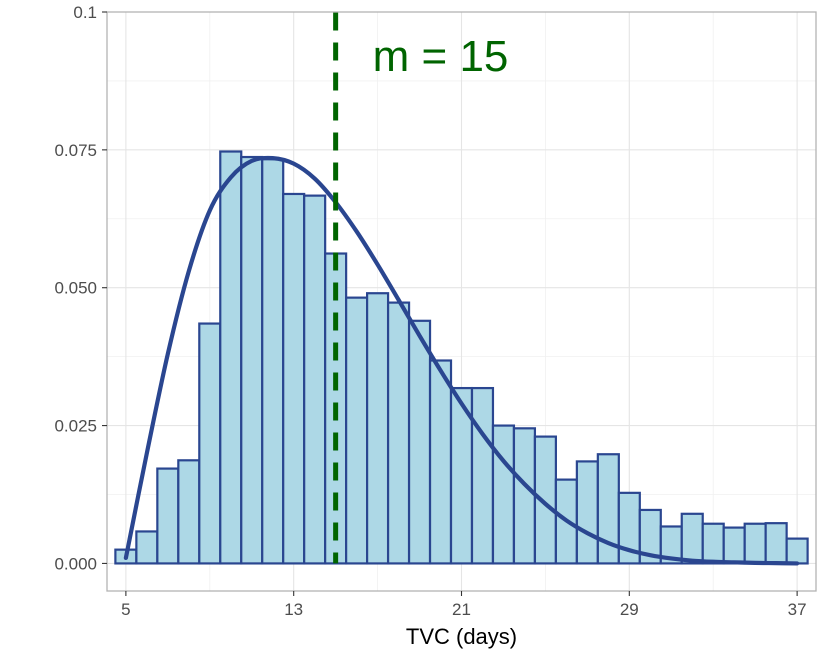 The width and height of the screenshot is (830, 664). What do you see at coordinates (75, 150) in the screenshot?
I see `y-tick-label: 0.075` at bounding box center [75, 150].